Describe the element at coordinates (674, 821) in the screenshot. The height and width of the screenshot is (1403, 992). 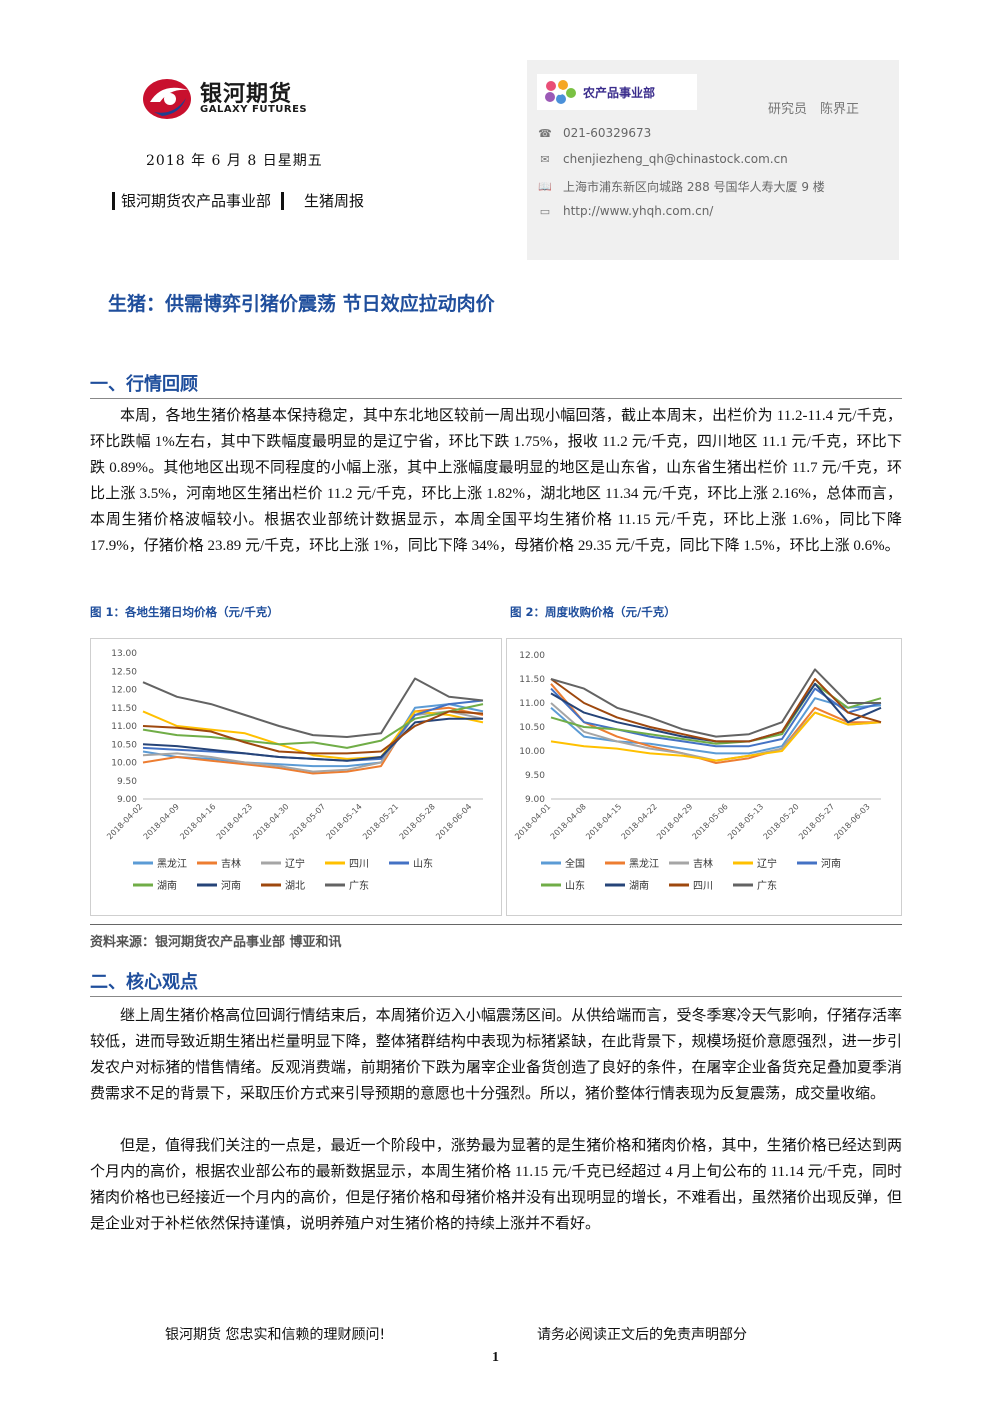
I see `x-tick-label: 2018-04-29` at that location.